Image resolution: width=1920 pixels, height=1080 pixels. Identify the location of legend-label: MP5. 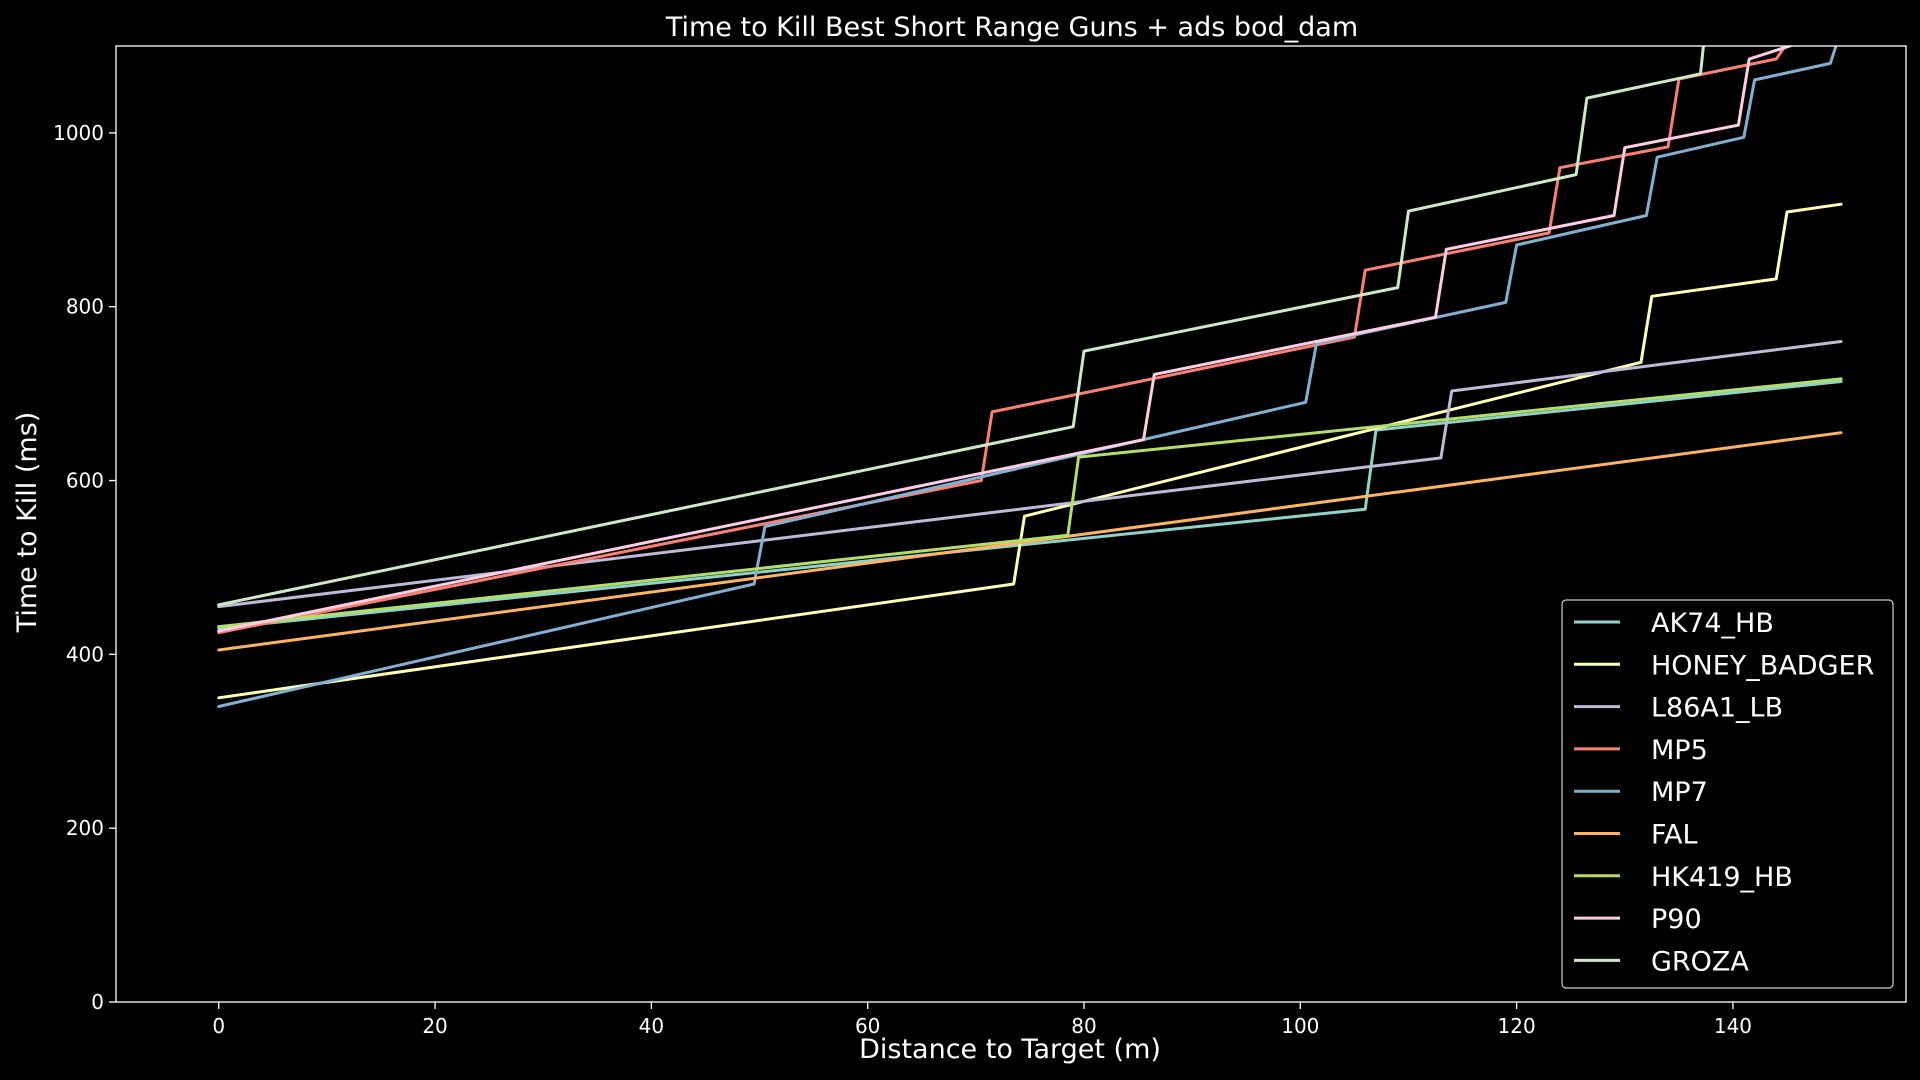
(1679, 750).